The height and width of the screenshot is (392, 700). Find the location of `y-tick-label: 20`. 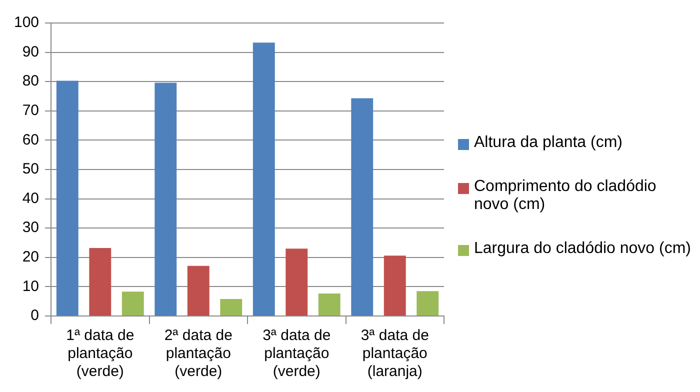

y-tick-label: 20 is located at coordinates (31, 257).